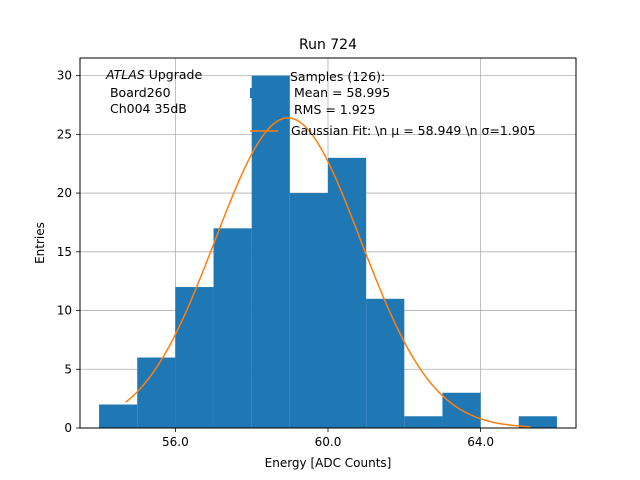 The image size is (640, 480). I want to click on y-tick-label-3: 15, so click(64, 252).